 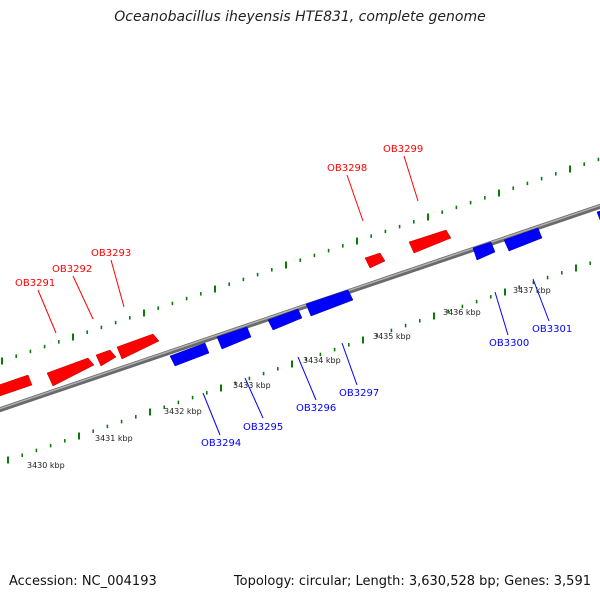 I want to click on kbp-label: 3431 kbp, so click(x=114, y=438).